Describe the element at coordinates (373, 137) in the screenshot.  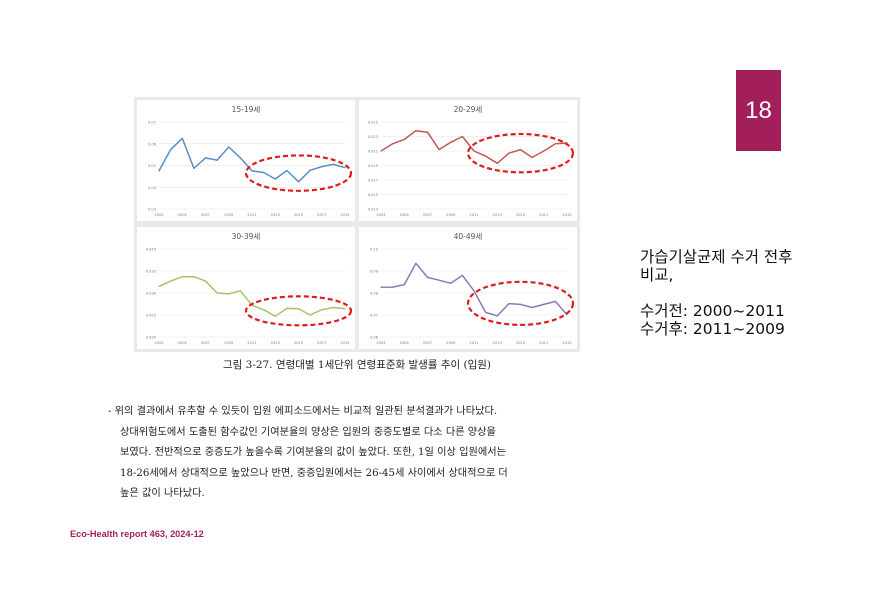
I see `y-tick-label: 0.023` at that location.